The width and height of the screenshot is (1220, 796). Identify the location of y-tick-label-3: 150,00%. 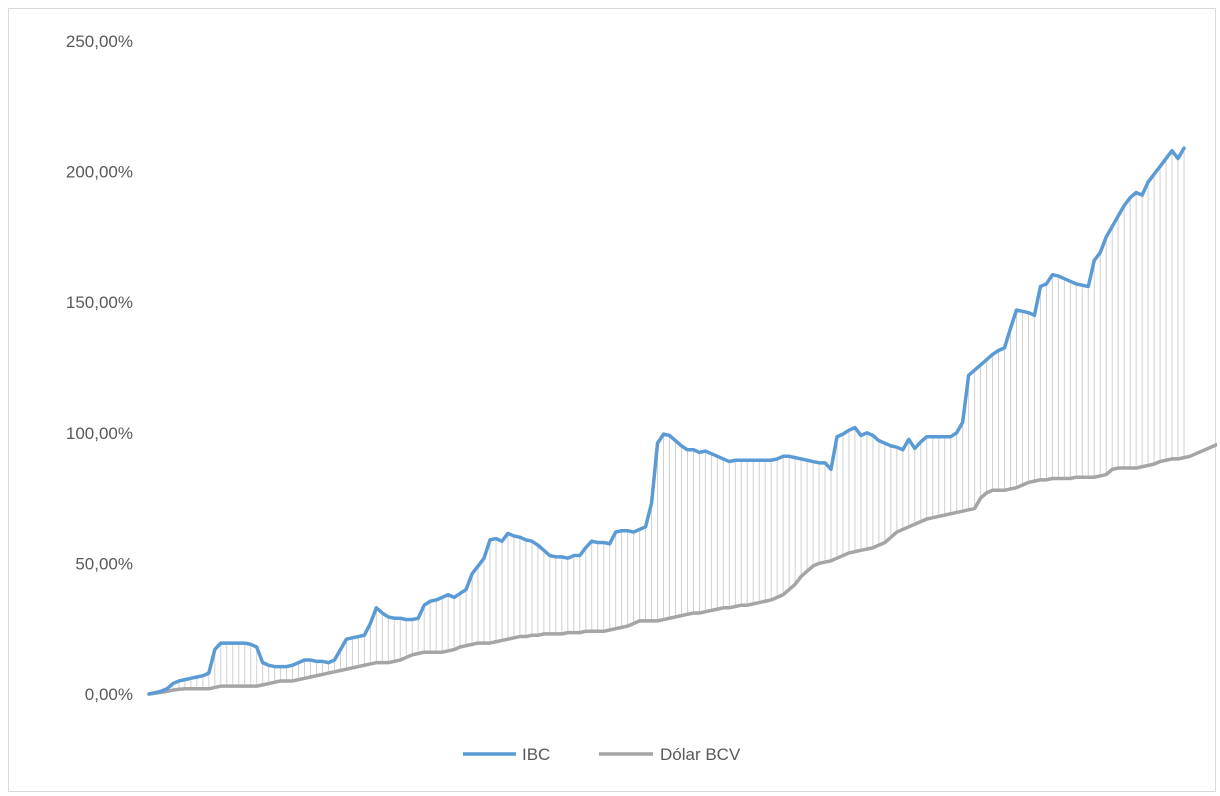
(99, 302).